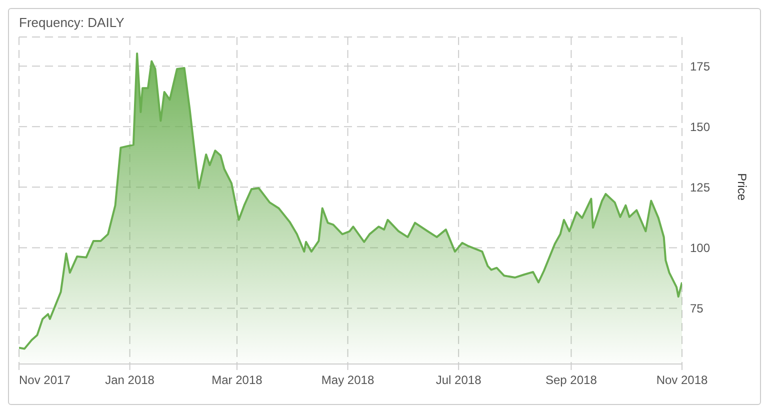  Describe the element at coordinates (45, 380) in the screenshot. I see `x-tick-label: Nov 2017` at that location.